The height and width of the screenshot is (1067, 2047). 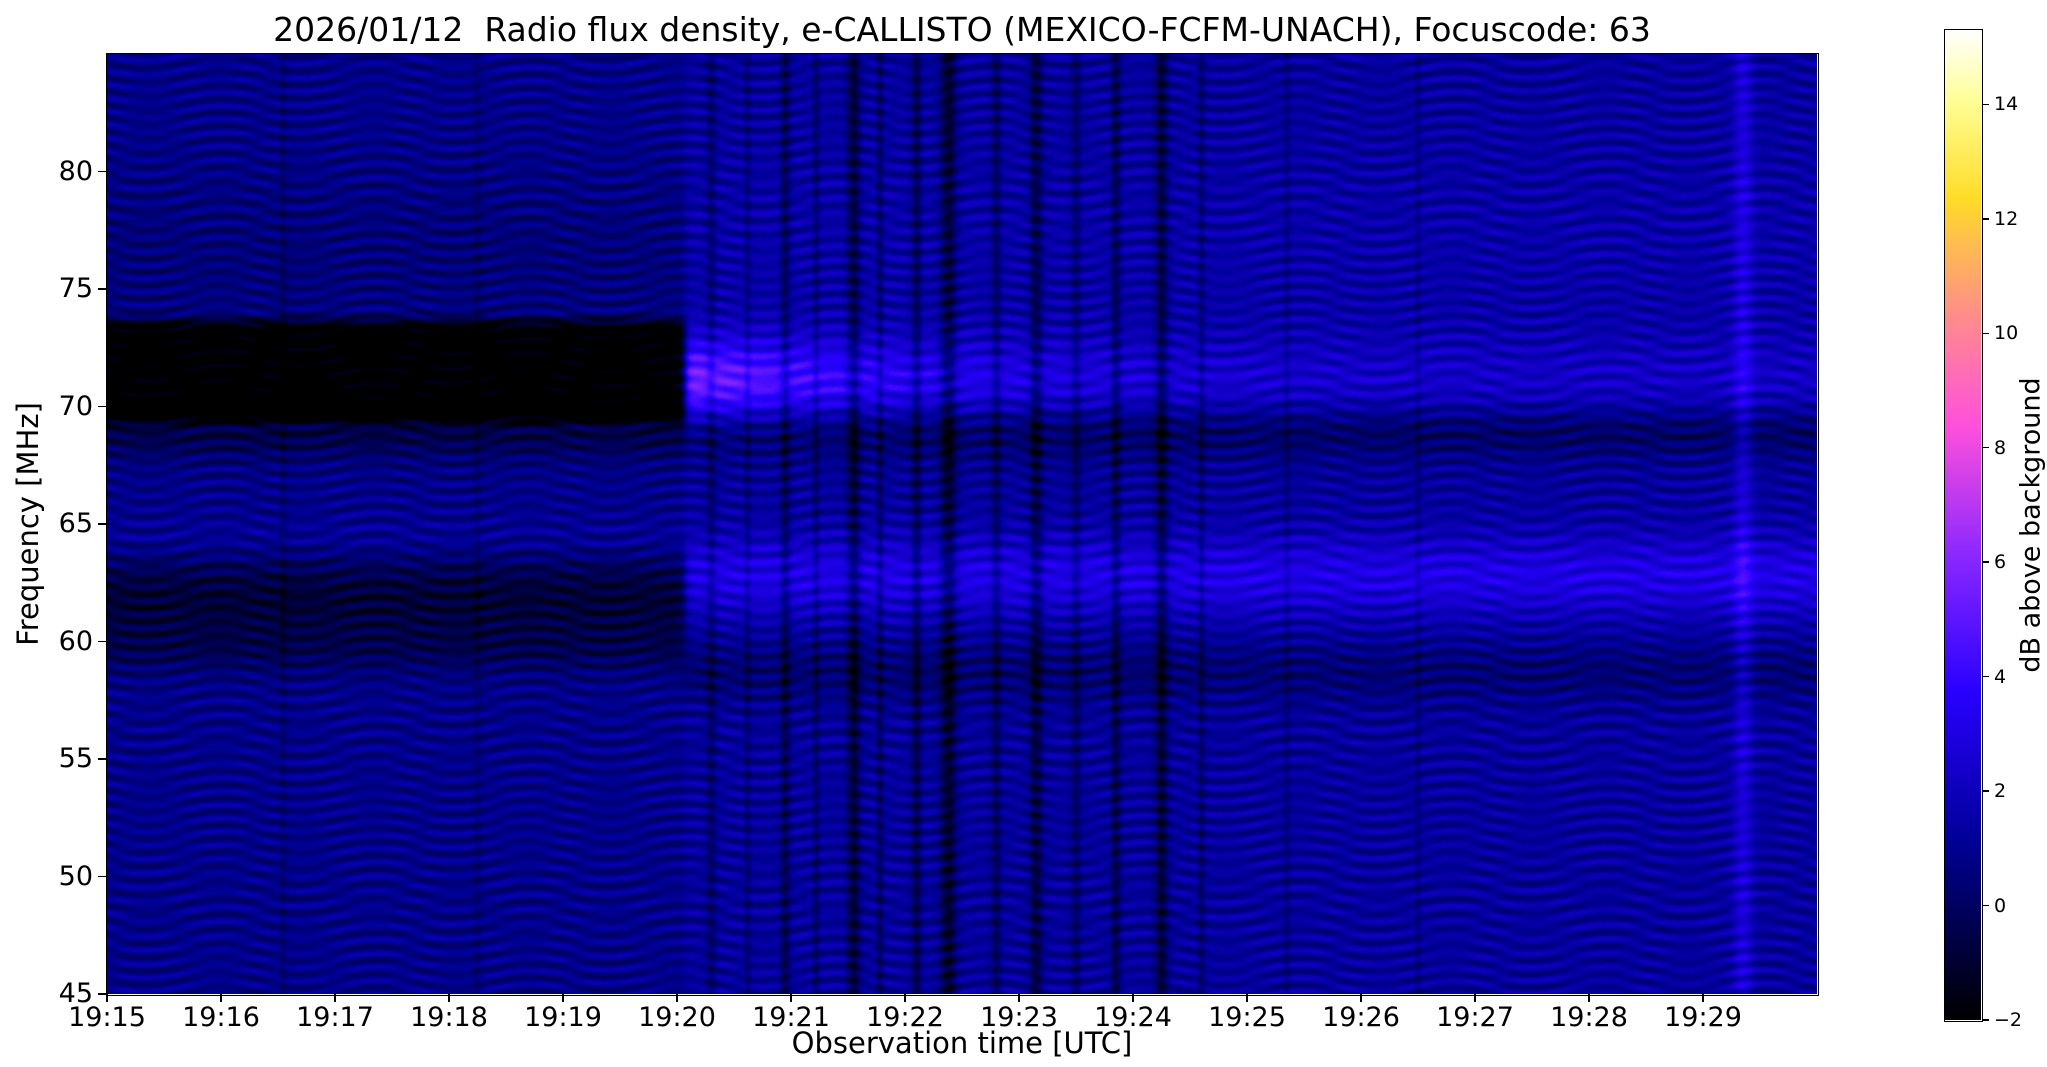 What do you see at coordinates (75, 406) in the screenshot?
I see `y-tick-label: 70` at bounding box center [75, 406].